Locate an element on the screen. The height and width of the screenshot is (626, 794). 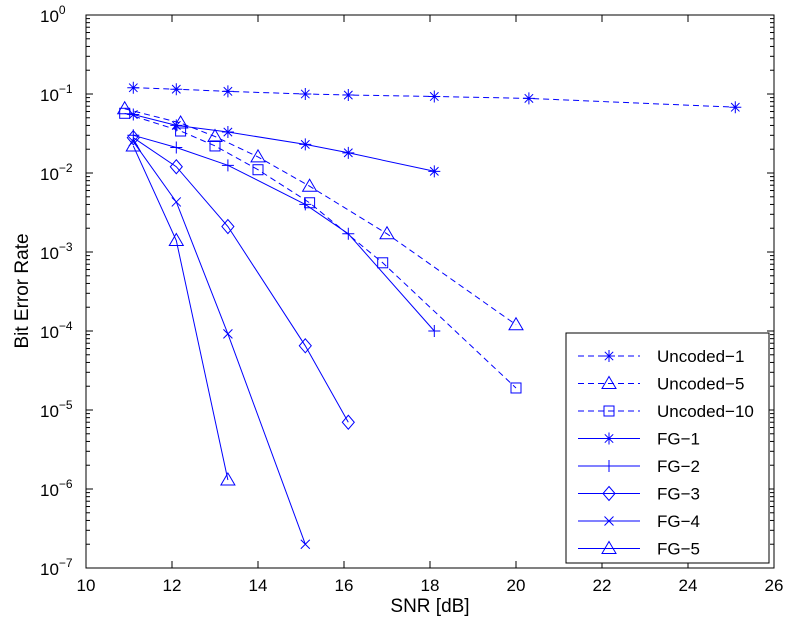
legend-entry: Uncoded−5 is located at coordinates (661, 384).